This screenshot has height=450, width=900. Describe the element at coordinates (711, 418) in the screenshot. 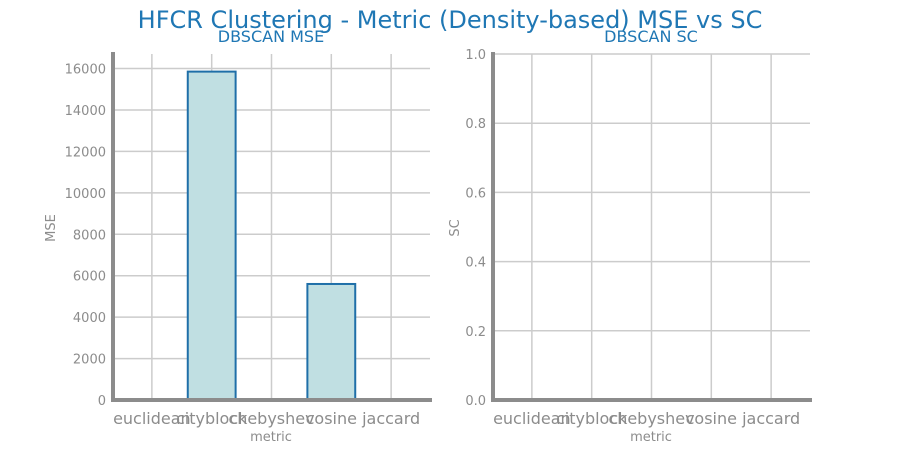

I see `sc-xtick-label: cosine` at that location.